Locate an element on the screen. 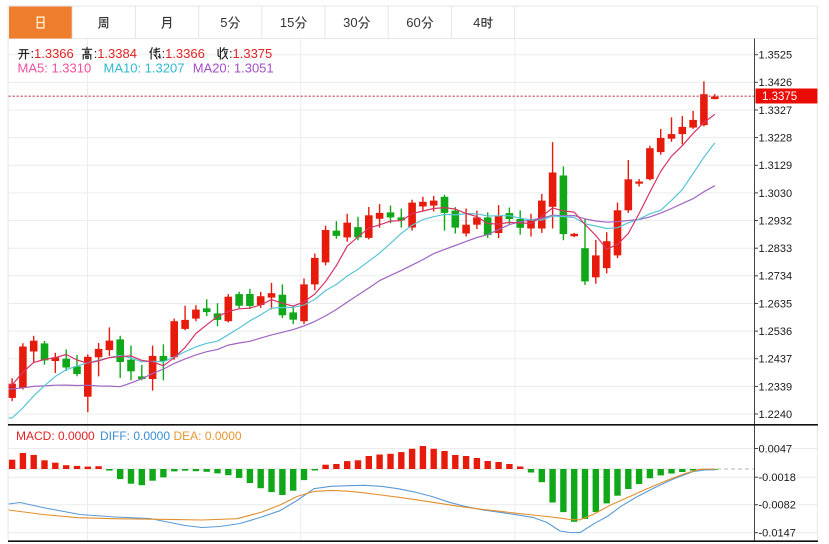 The width and height of the screenshot is (829, 544). svg-text: 1.3327 is located at coordinates (776, 111).